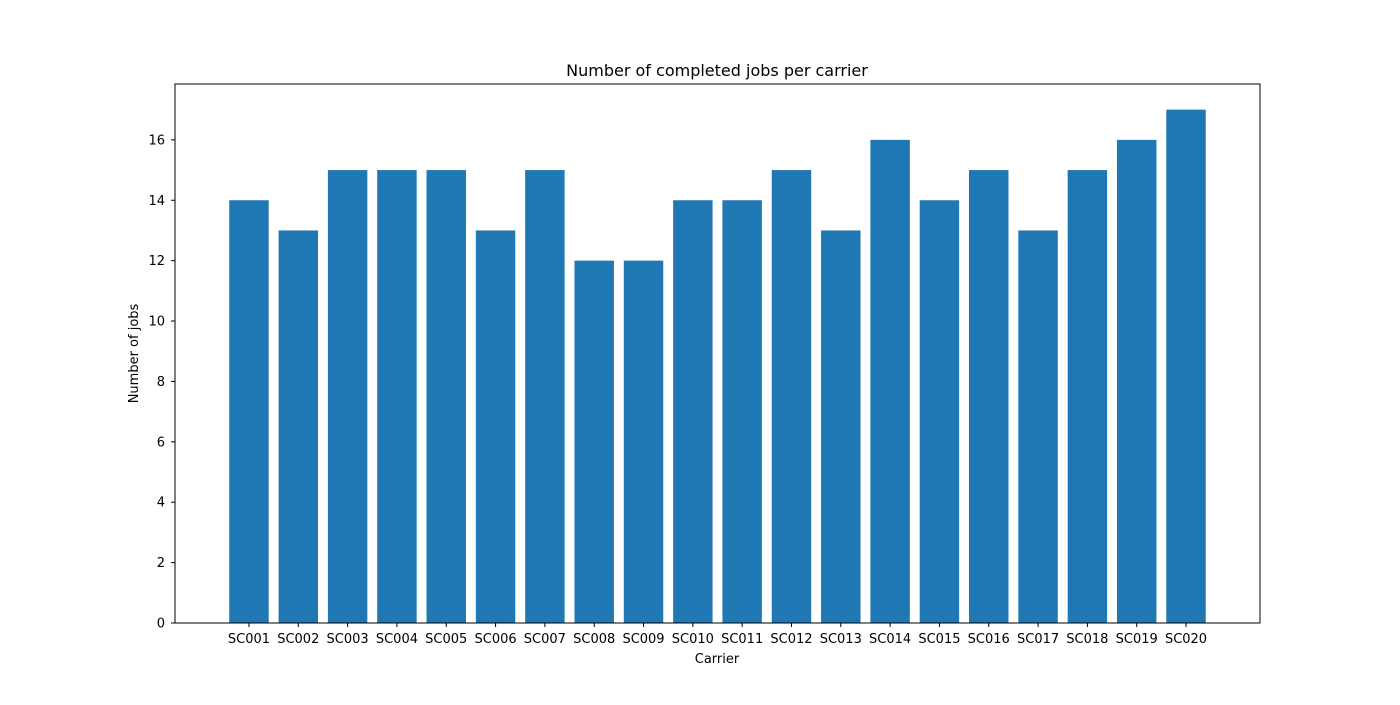 This screenshot has width=1400, height=705. I want to click on bar-sc011, so click(742, 411).